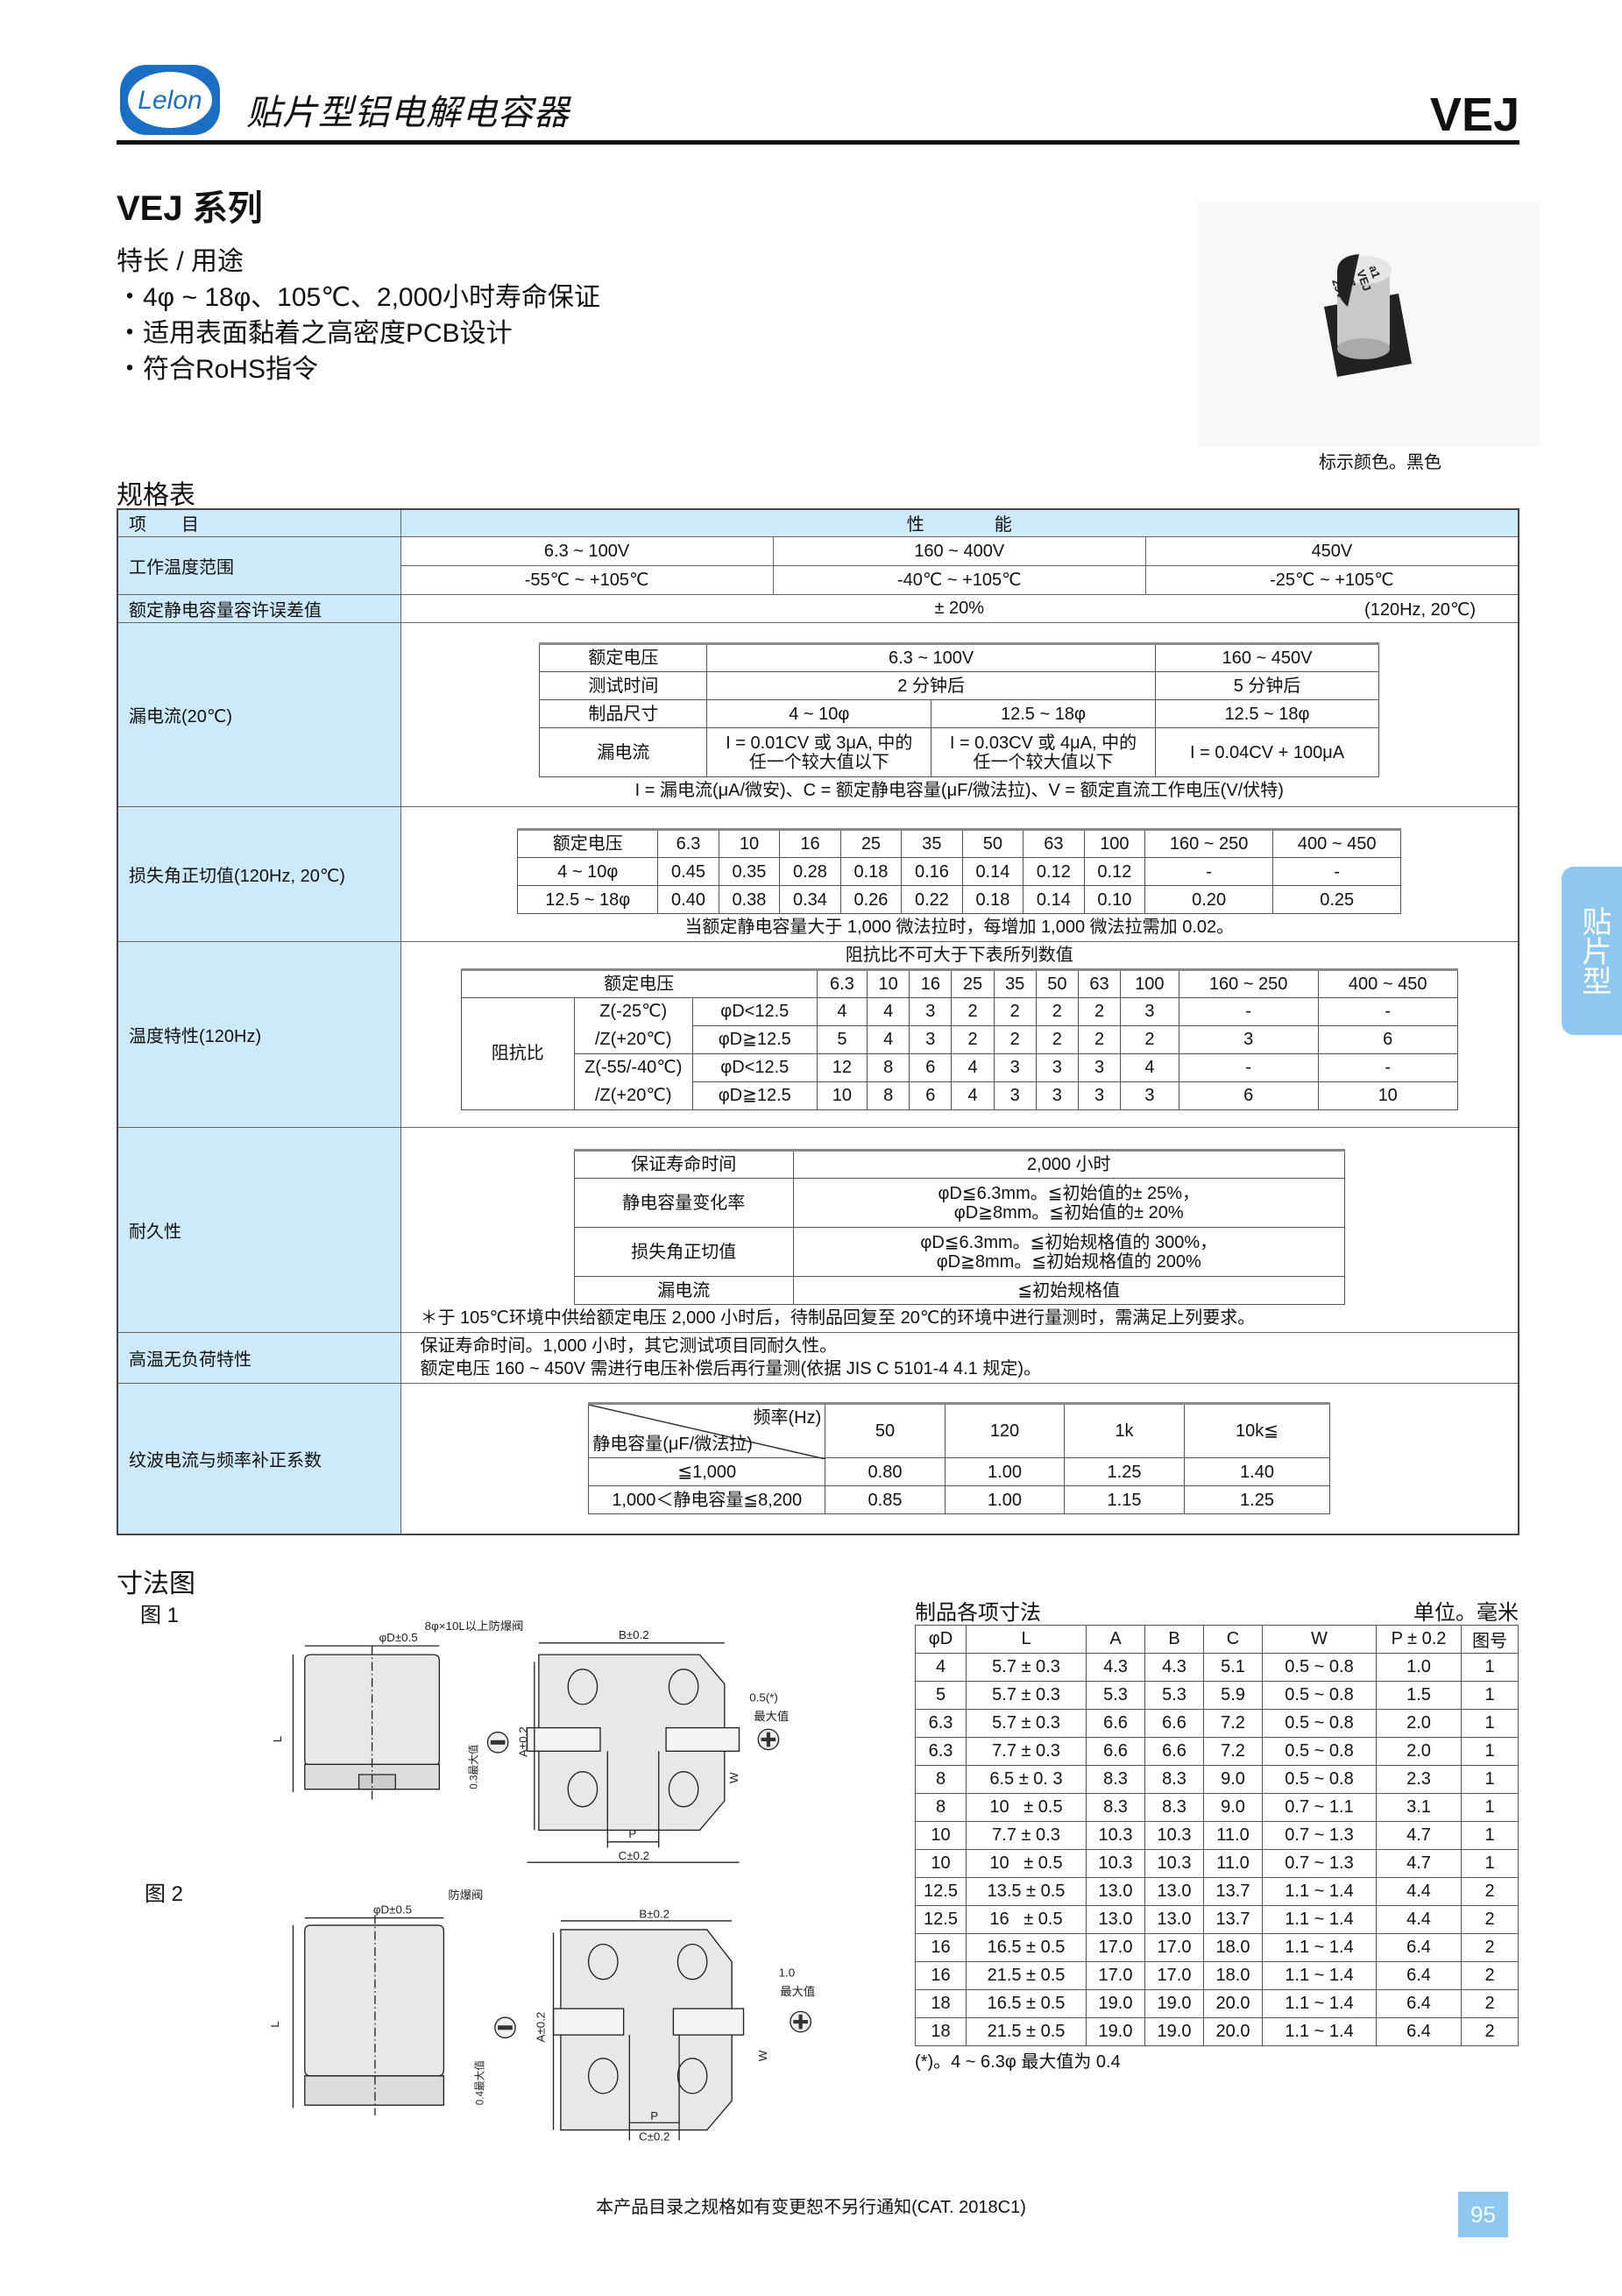 The width and height of the screenshot is (1622, 2296). I want to click on cell: 0.22, so click(932, 899).